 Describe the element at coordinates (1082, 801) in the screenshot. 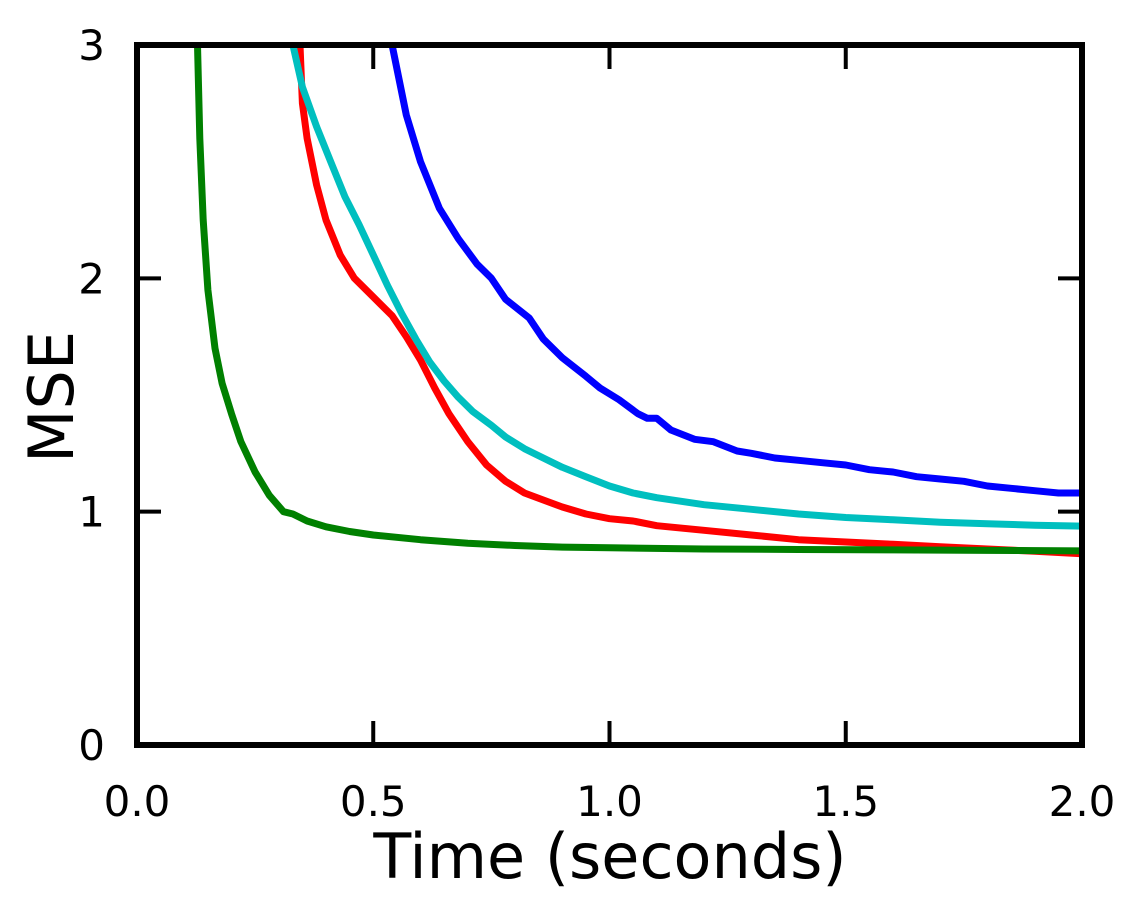

I see `x-tick-label: 2.0` at that location.